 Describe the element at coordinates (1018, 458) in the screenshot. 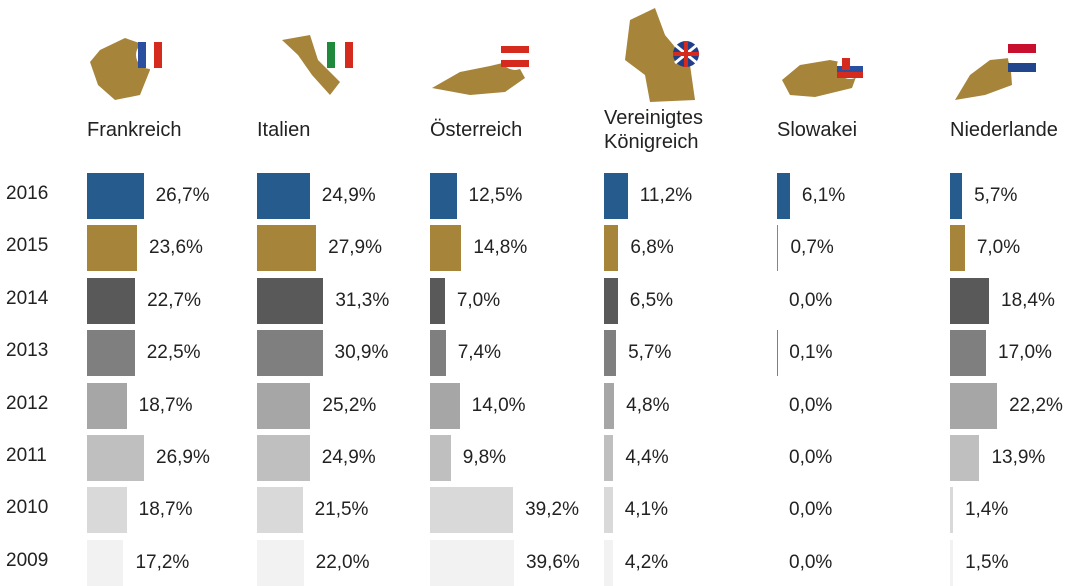

I see `value-label: 13,9%` at that location.